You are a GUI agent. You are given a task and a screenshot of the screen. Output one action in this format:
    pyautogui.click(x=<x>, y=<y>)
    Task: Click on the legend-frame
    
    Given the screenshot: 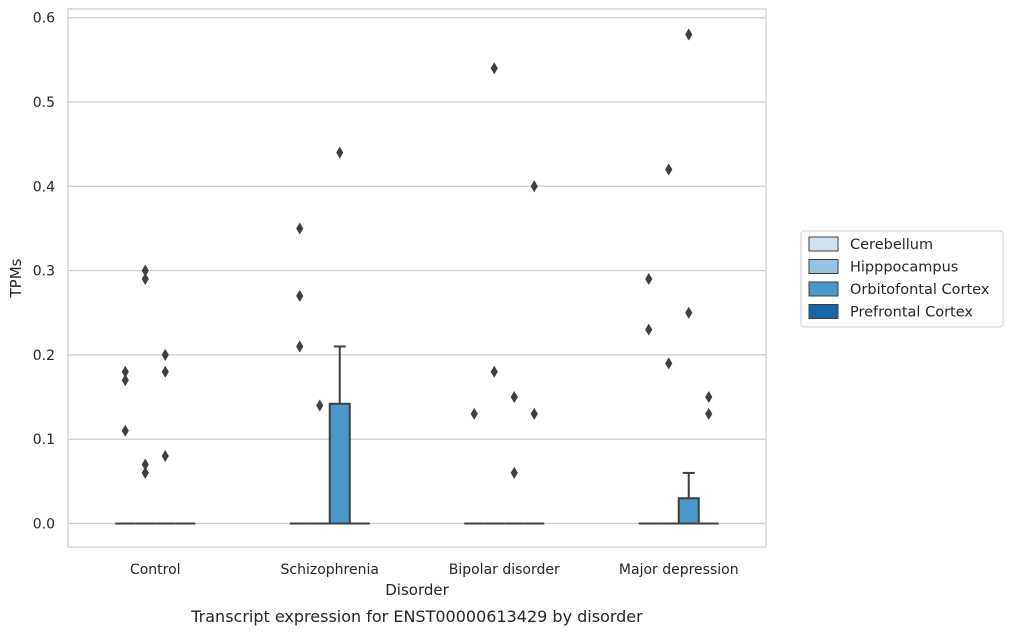 What is the action you would take?
    pyautogui.click(x=902, y=279)
    